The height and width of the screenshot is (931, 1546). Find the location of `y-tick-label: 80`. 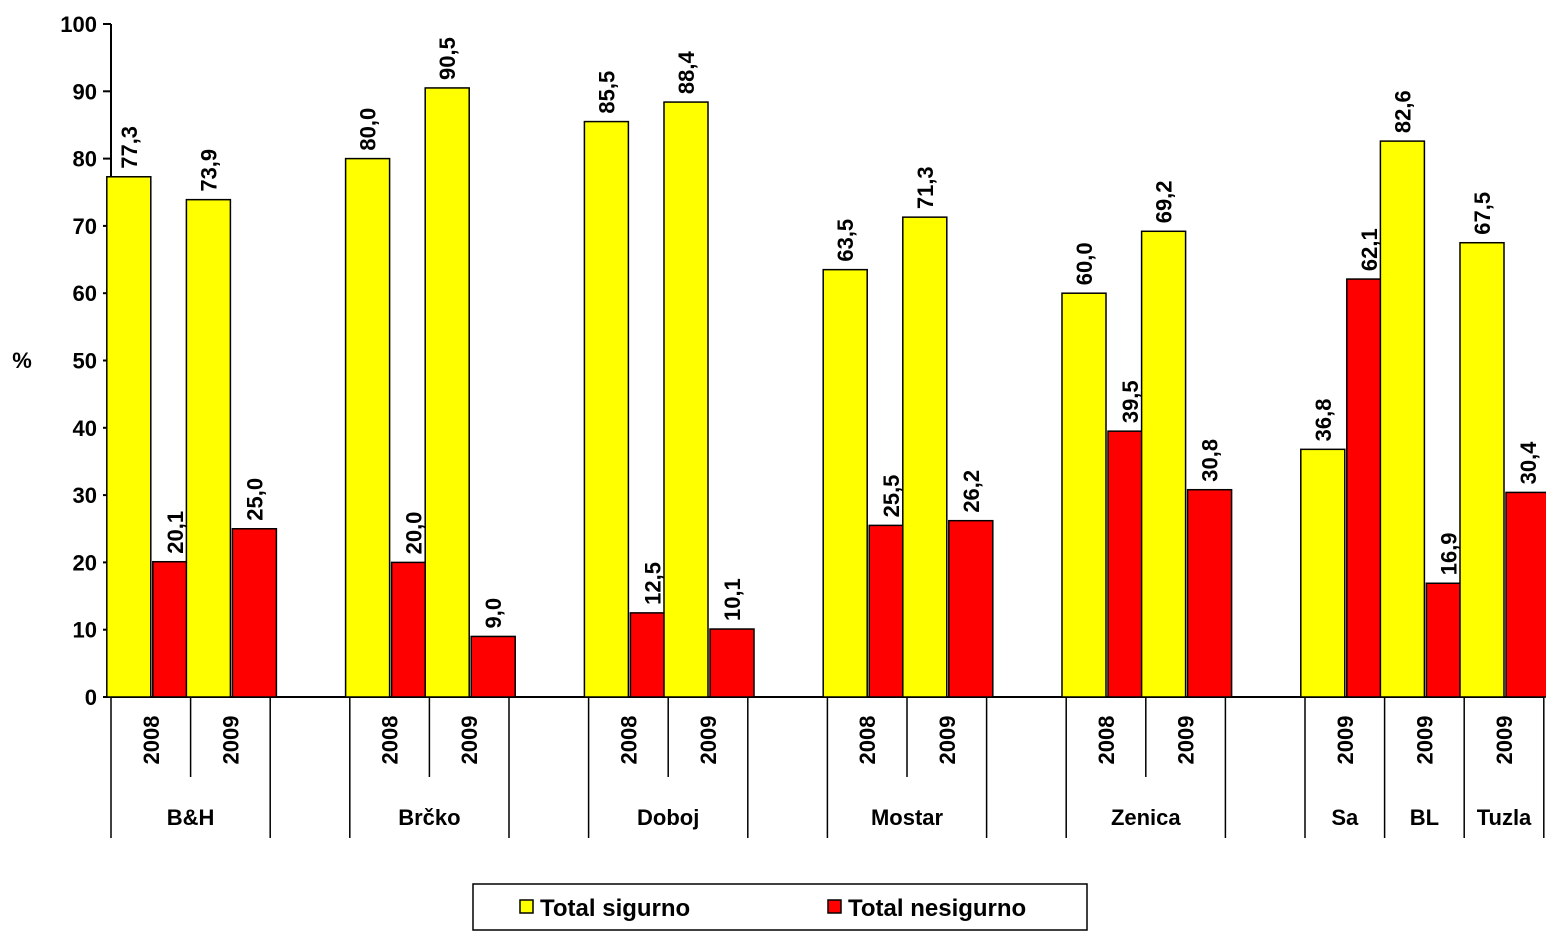

y-tick-label: 80 is located at coordinates (85, 159).